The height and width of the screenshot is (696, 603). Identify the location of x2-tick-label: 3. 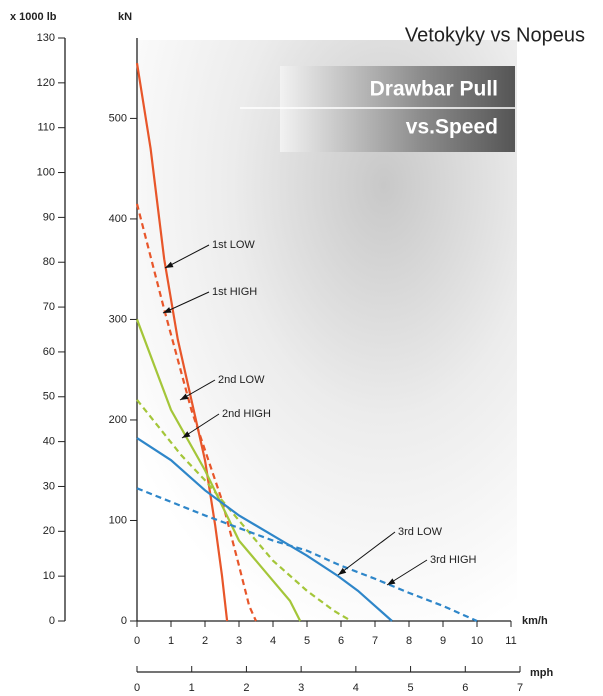
(301, 688).